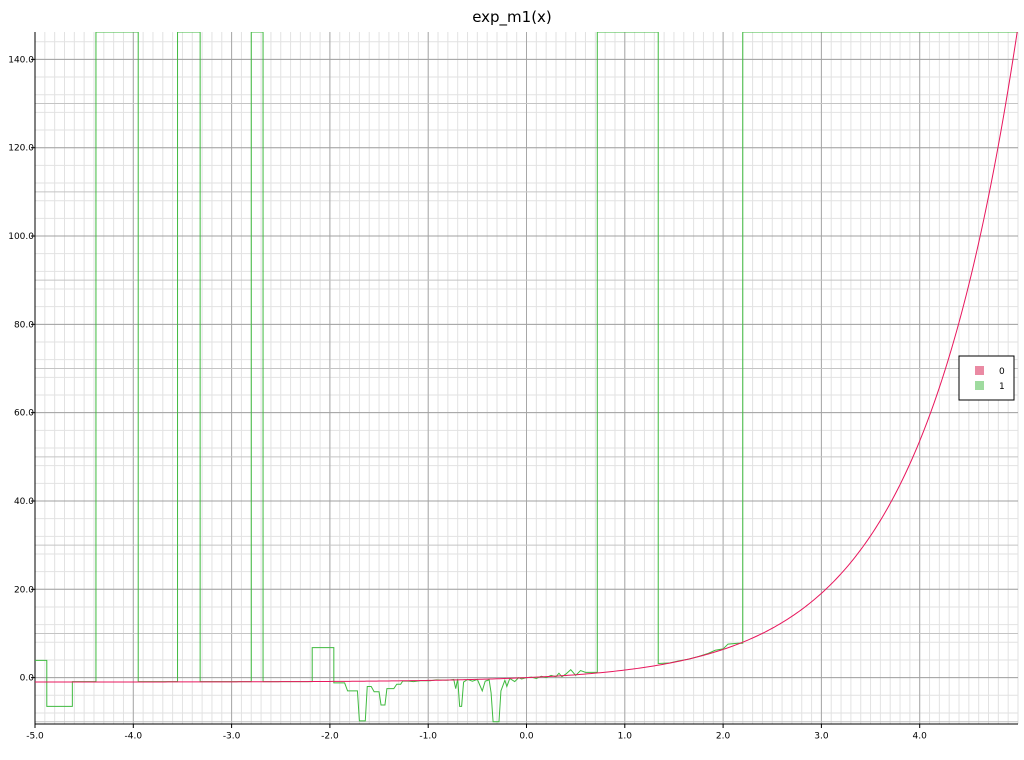 This screenshot has height=760, width=1024. Describe the element at coordinates (21, 60) in the screenshot. I see `y-tick-label: 140.0` at that location.